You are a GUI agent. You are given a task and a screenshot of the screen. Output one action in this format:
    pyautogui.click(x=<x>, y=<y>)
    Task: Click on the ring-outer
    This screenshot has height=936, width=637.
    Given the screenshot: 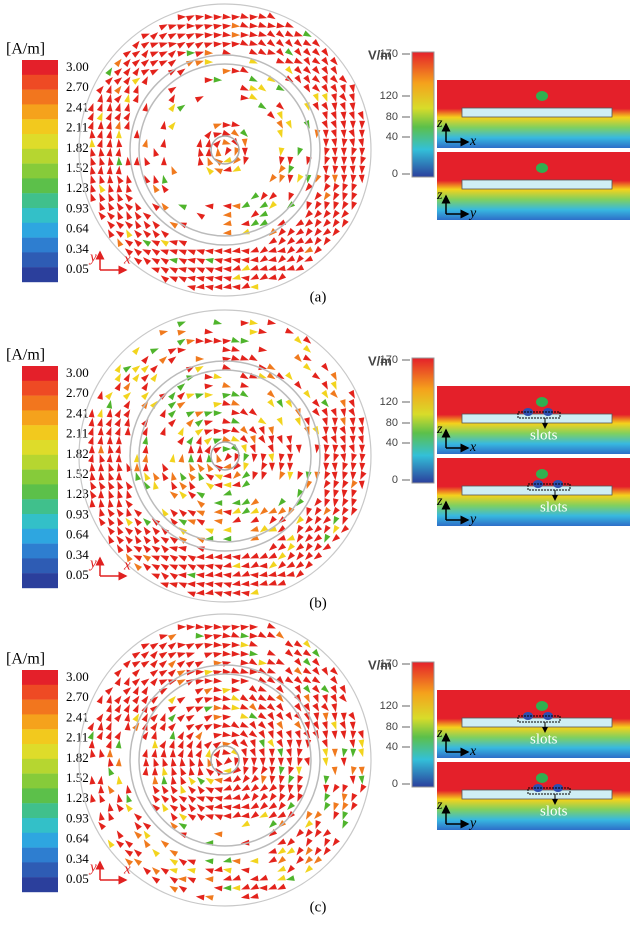 What is the action you would take?
    pyautogui.click(x=225, y=150)
    